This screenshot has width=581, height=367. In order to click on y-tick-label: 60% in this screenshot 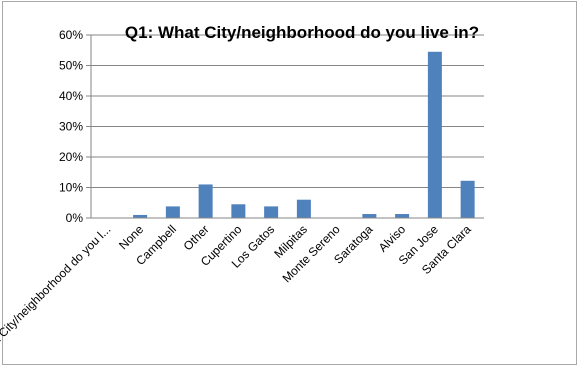, I will do `click(71, 35)`.